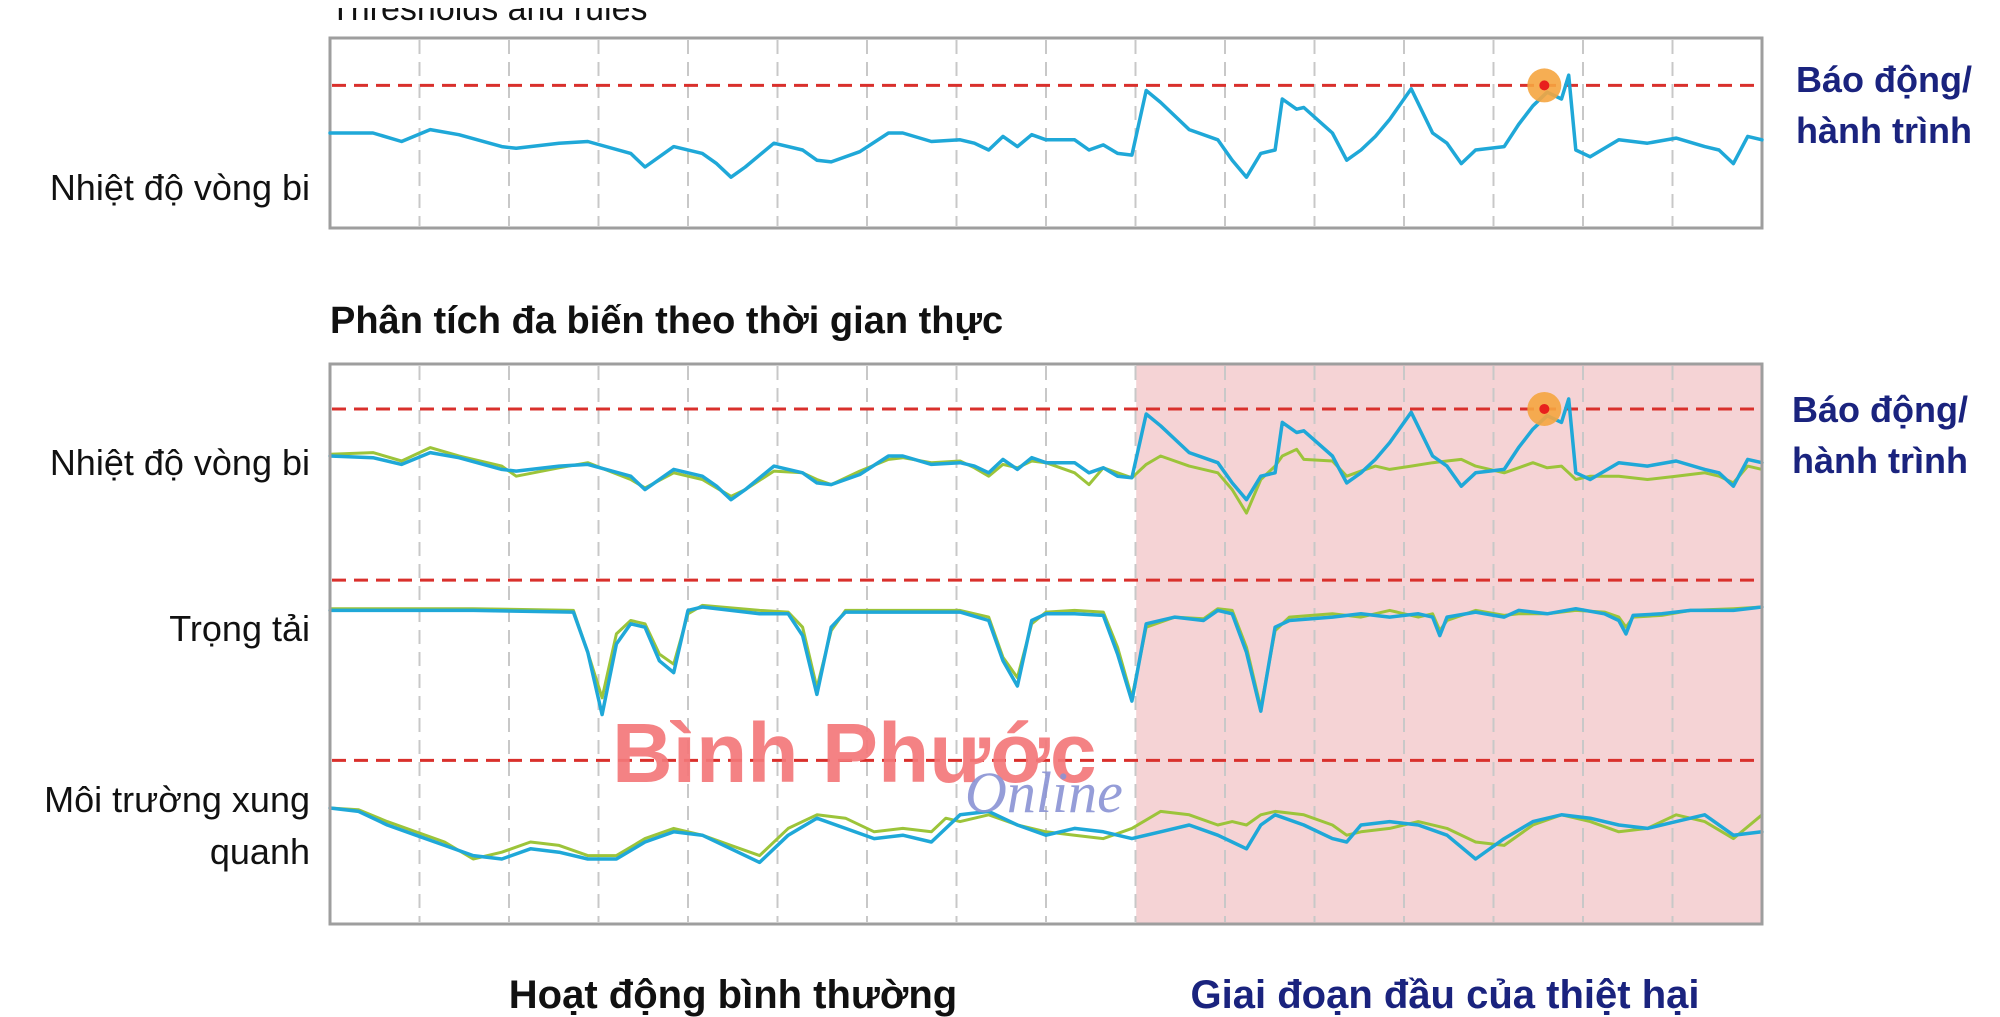 This screenshot has height=1017, width=2000. I want to click on top-panel, so click(1046, 133).